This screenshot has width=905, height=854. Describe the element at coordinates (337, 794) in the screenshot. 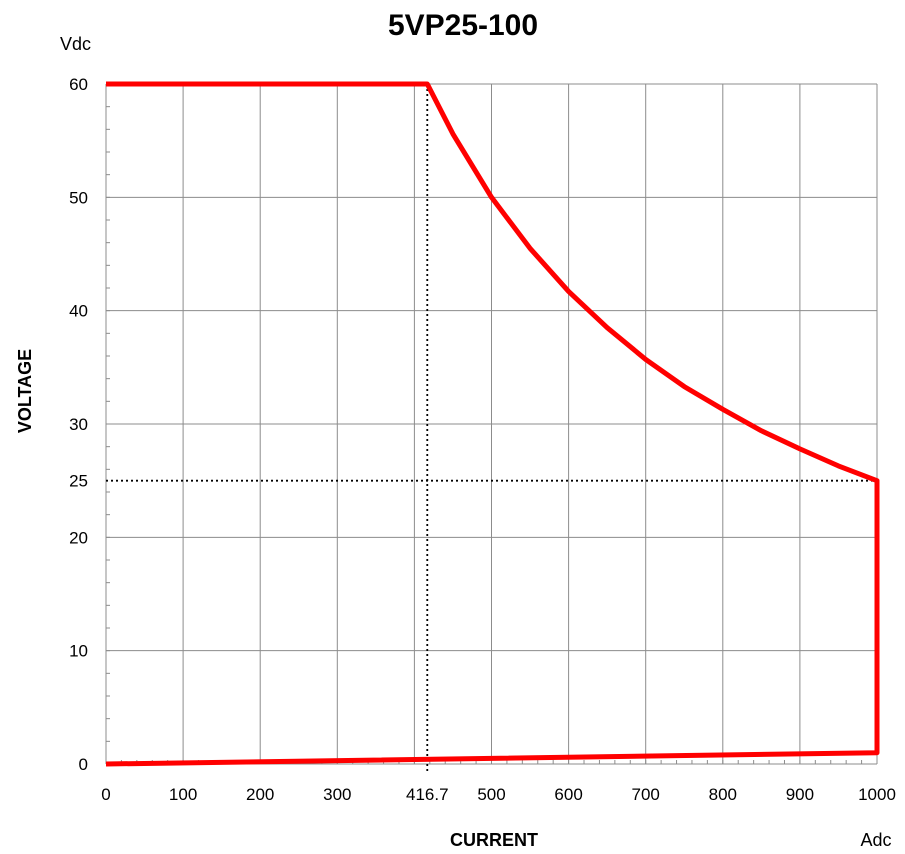

I see `x-tick-label: 300` at that location.